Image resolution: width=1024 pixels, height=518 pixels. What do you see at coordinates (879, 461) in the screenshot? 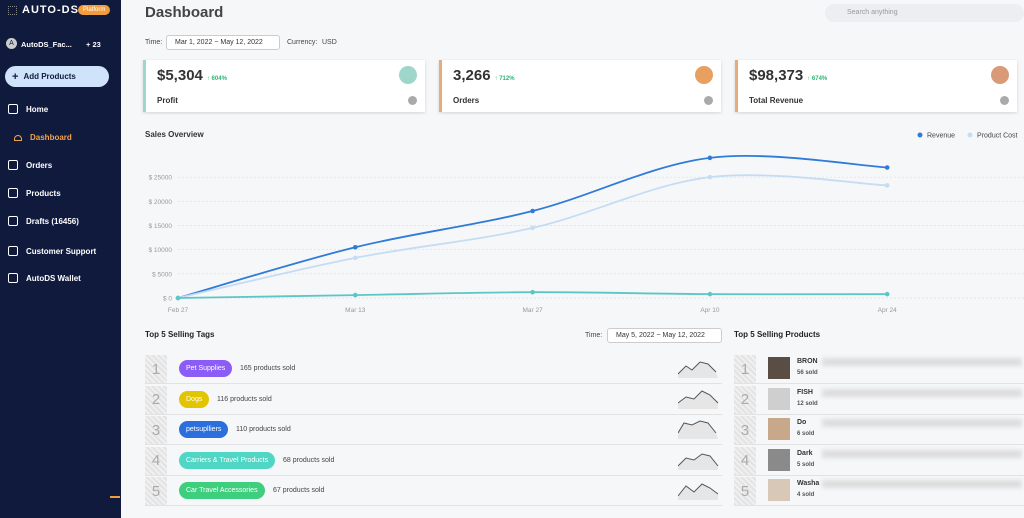
I see `product-row: 4 Dark 5 sold` at bounding box center [879, 461].